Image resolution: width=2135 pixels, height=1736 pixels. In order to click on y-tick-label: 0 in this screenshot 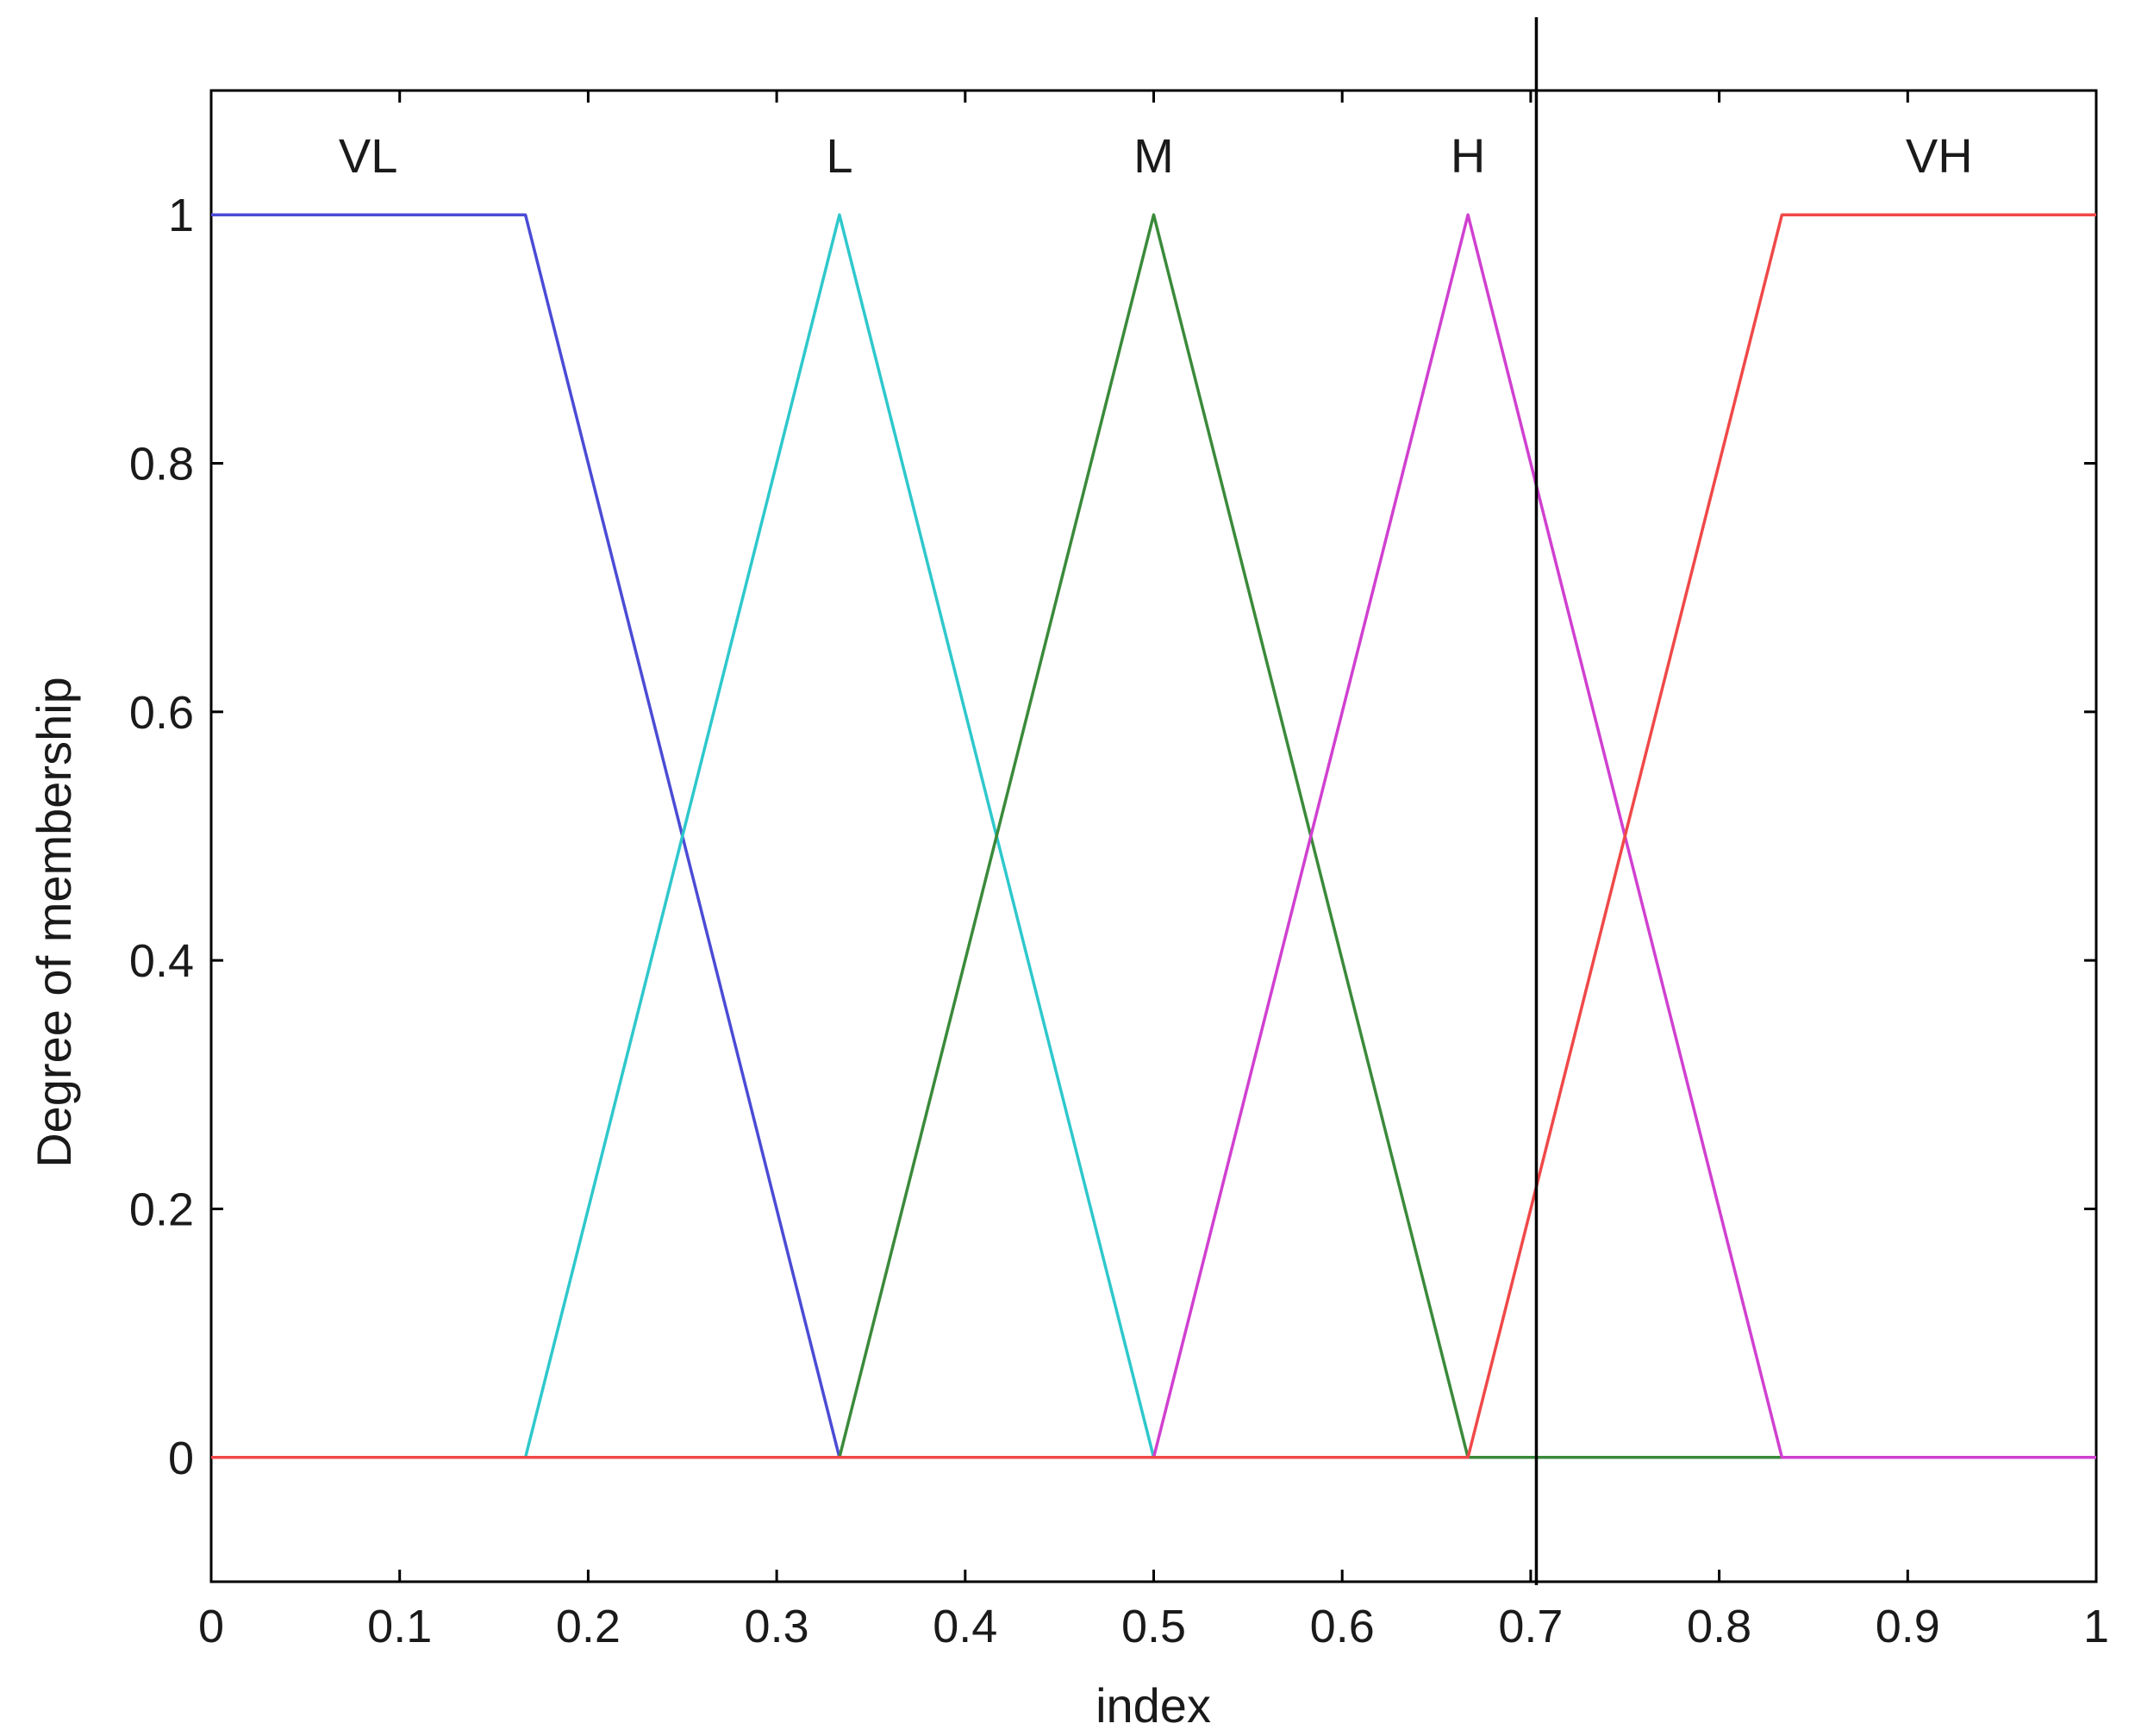, I will do `click(181, 1458)`.